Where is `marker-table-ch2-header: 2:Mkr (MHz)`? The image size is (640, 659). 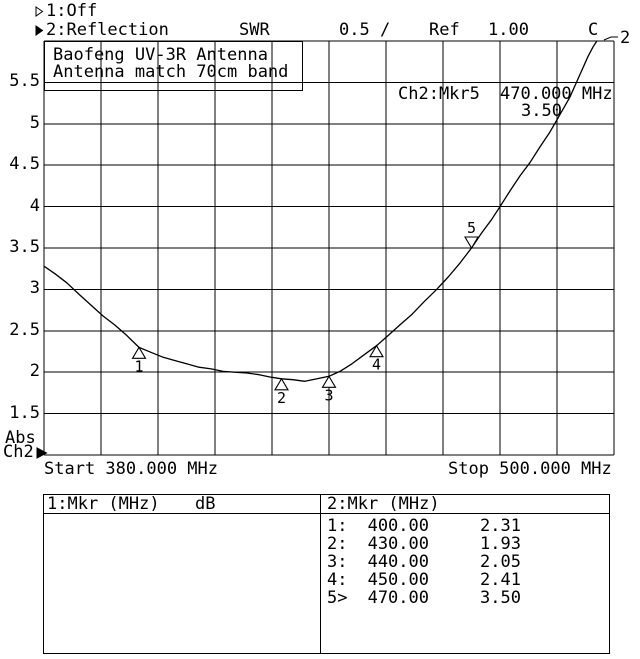
marker-table-ch2-header: 2:Mkr (MHz) is located at coordinates (383, 504).